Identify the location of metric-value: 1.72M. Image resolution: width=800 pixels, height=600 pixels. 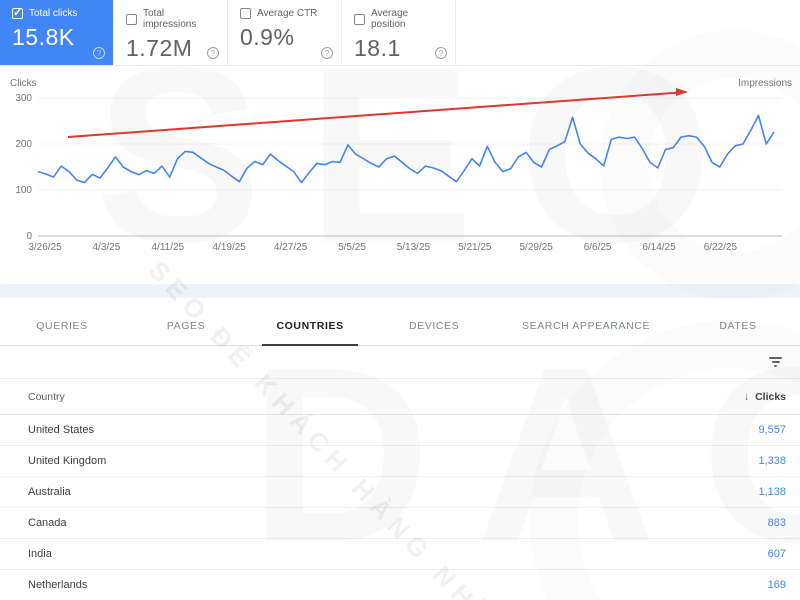
(159, 48).